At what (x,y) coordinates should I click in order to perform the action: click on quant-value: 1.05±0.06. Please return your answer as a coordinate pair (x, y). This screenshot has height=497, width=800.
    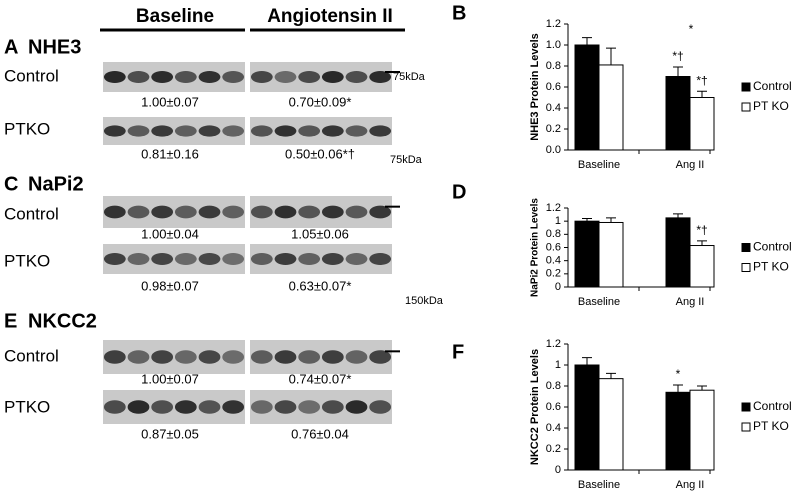
    Looking at the image, I should click on (320, 233).